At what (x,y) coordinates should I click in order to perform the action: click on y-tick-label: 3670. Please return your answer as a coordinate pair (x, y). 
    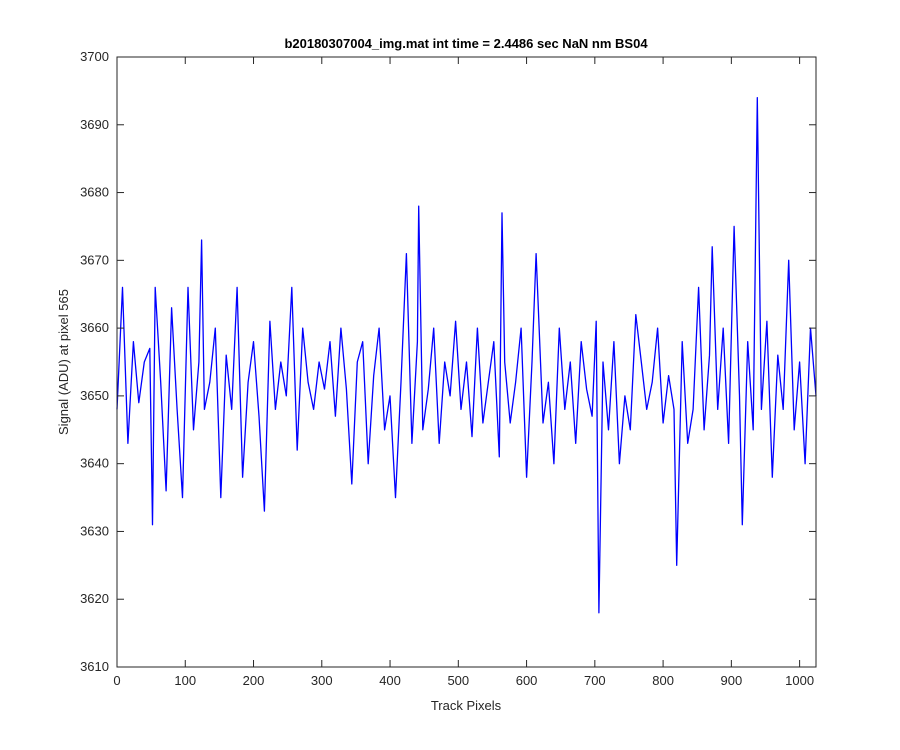
    Looking at the image, I should click on (94, 259).